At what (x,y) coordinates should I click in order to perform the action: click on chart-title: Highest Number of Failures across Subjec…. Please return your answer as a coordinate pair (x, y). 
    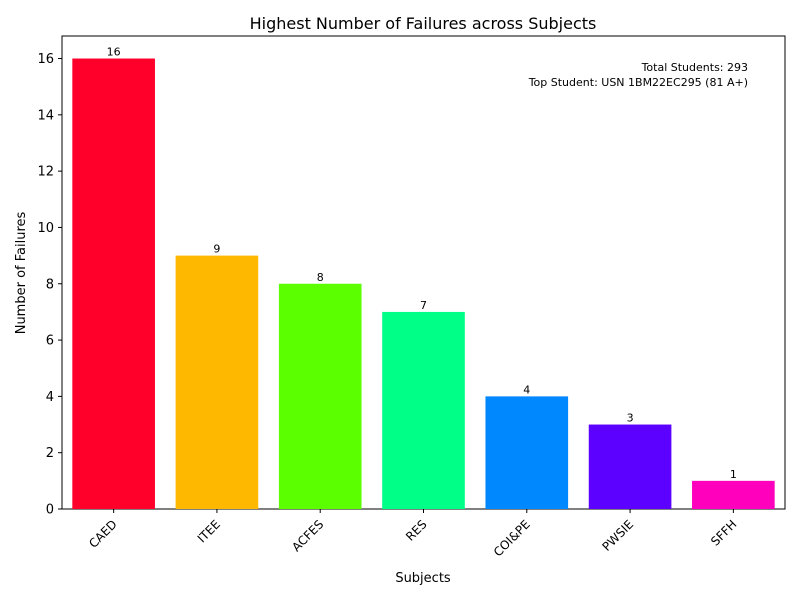
    Looking at the image, I should click on (423, 23).